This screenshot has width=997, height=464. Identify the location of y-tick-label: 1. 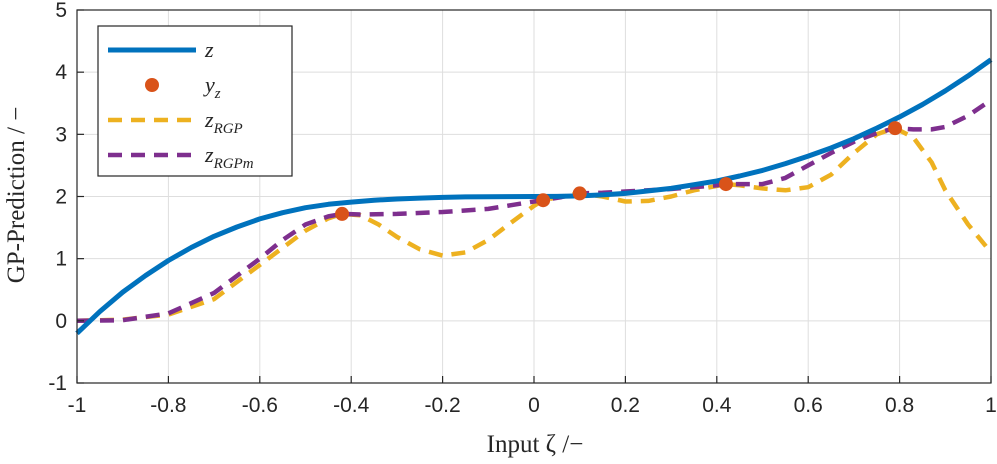
(61, 259).